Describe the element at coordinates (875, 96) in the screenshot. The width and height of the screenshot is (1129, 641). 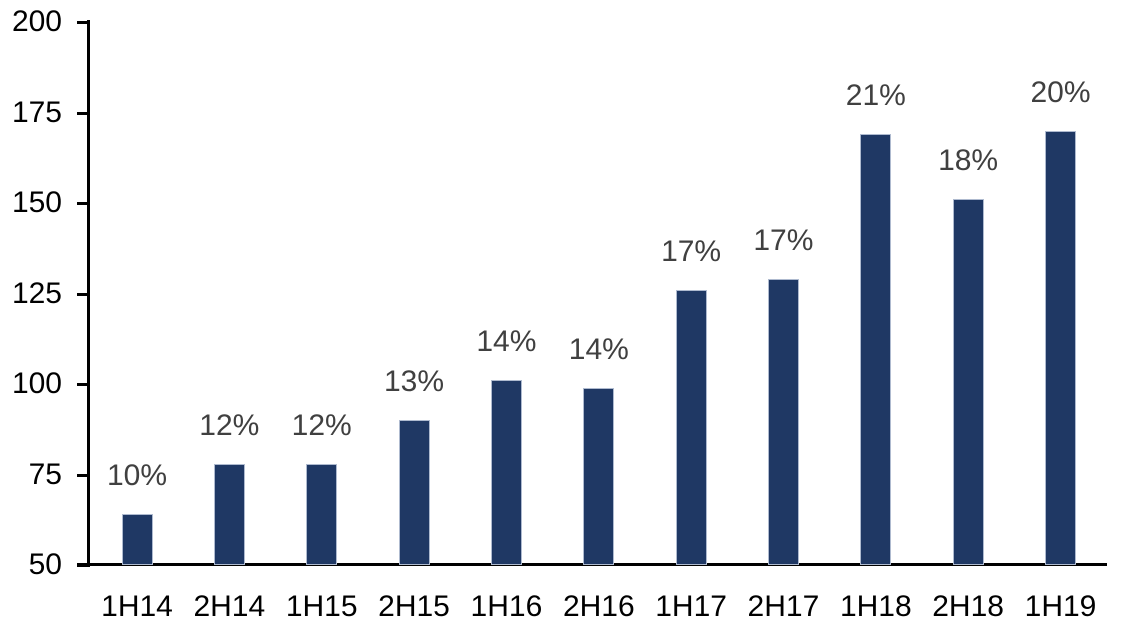
I see `bar-value-label: 21%` at that location.